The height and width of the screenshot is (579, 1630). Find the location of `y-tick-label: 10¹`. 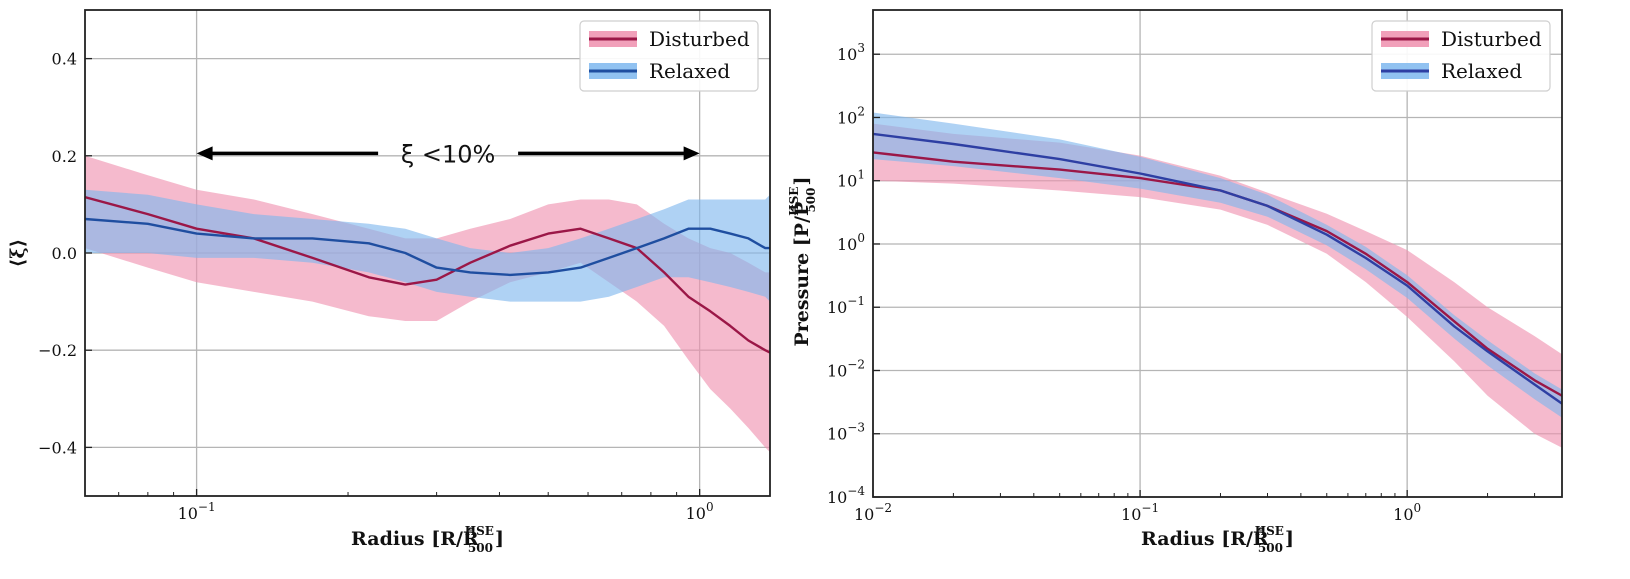

y-tick-label: 10¹ is located at coordinates (851, 179).